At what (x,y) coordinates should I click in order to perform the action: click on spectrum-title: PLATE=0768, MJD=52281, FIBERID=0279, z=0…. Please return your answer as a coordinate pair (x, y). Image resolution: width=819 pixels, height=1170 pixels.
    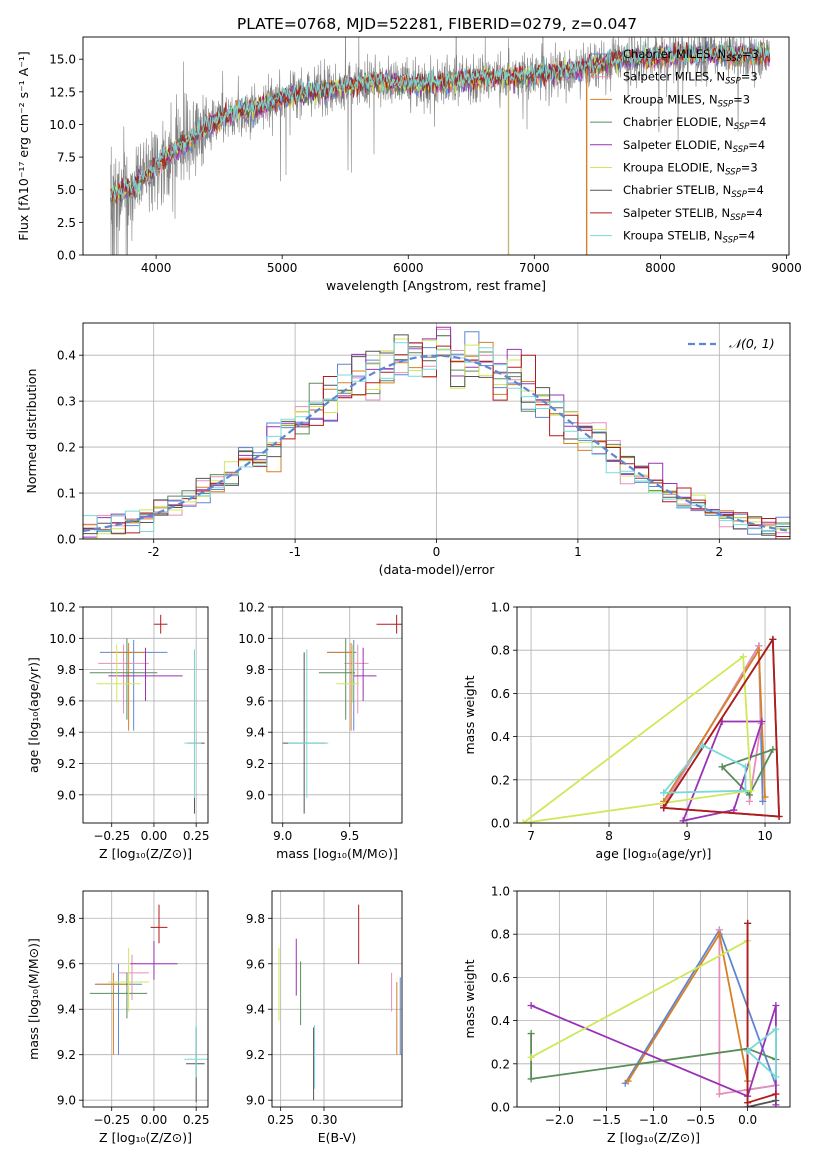
    Looking at the image, I should click on (437, 24).